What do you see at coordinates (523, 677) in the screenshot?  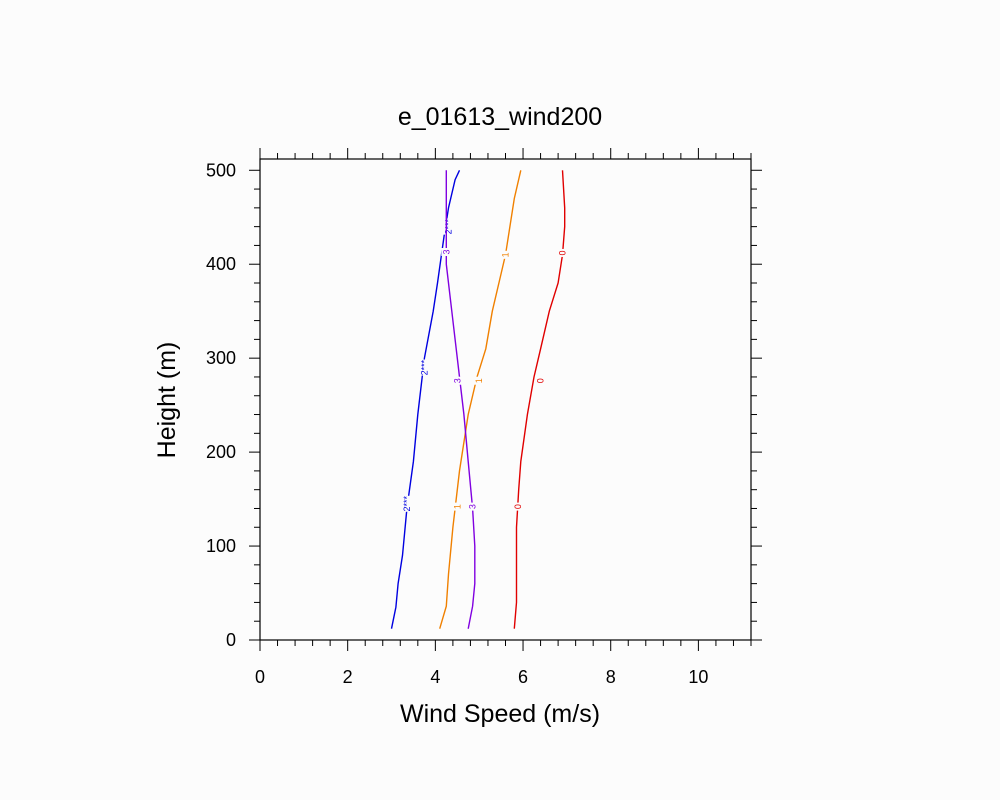 I see `x-tick-label: 6` at bounding box center [523, 677].